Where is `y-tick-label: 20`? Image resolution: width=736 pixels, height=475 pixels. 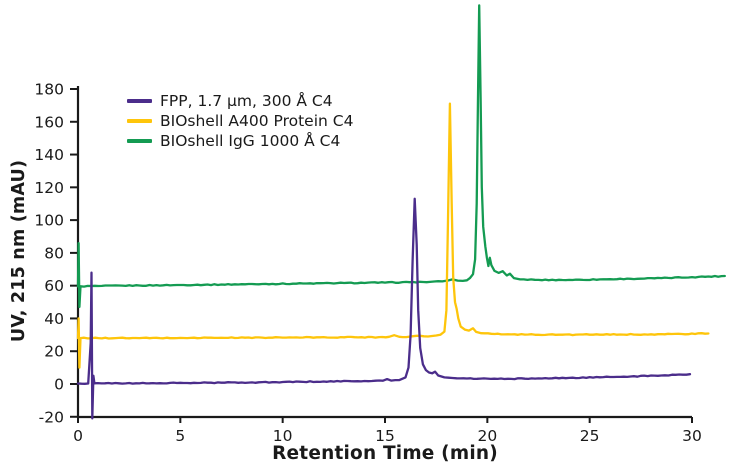
y-tick-label: 20 is located at coordinates (54, 352).